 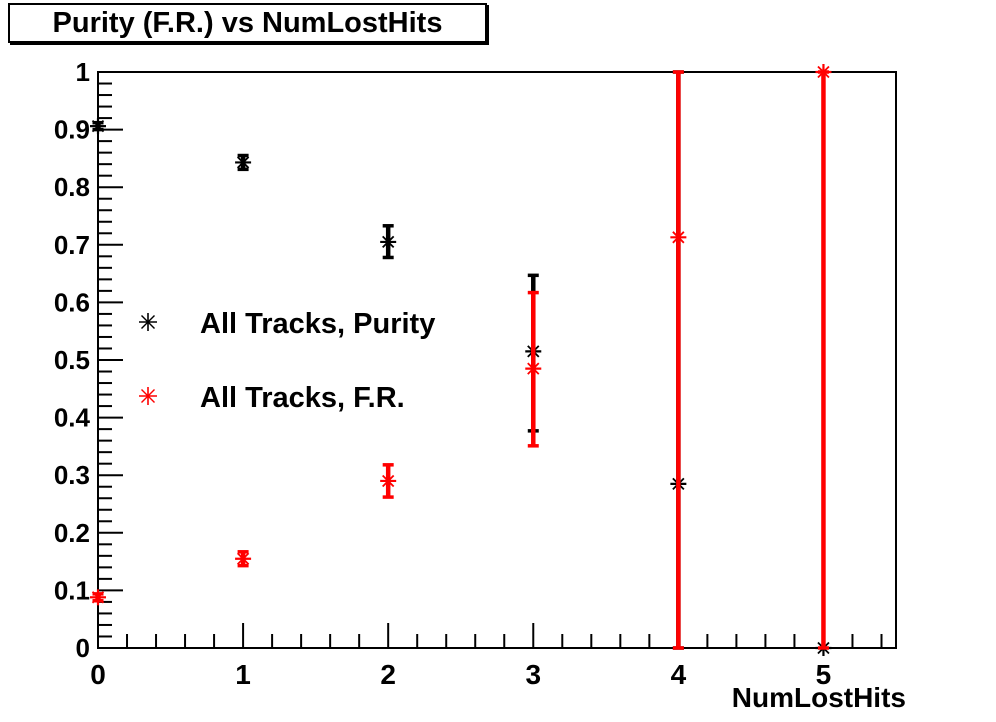 What do you see at coordinates (819, 697) in the screenshot?
I see `x-axis-title: NumLostHits` at bounding box center [819, 697].